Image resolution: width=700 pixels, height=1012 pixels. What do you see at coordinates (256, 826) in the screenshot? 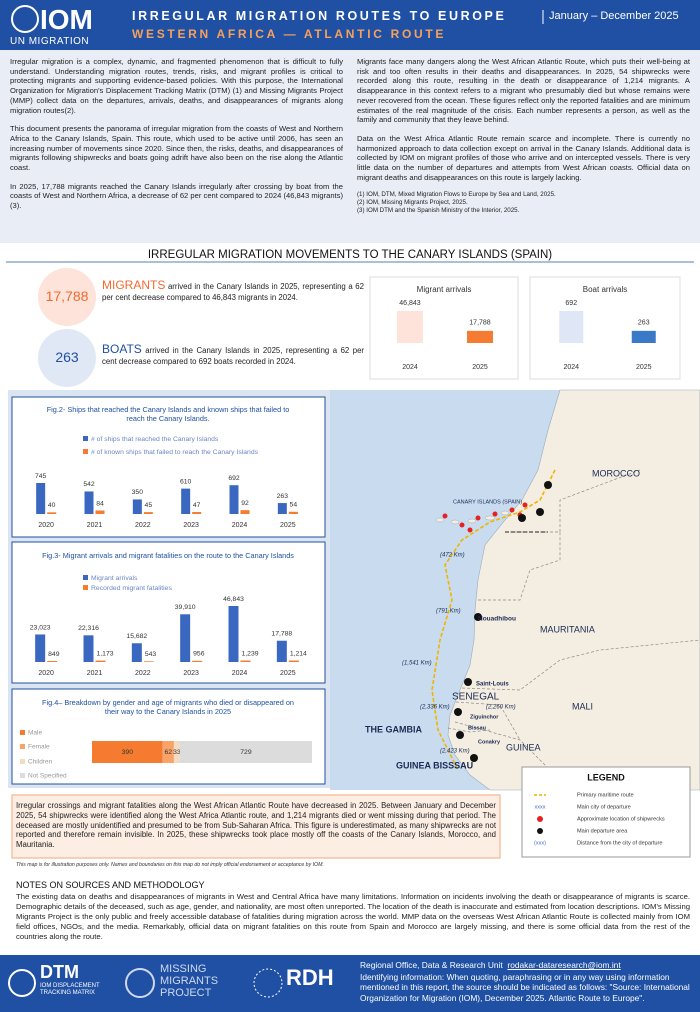
I see `summary-box` at bounding box center [256, 826].